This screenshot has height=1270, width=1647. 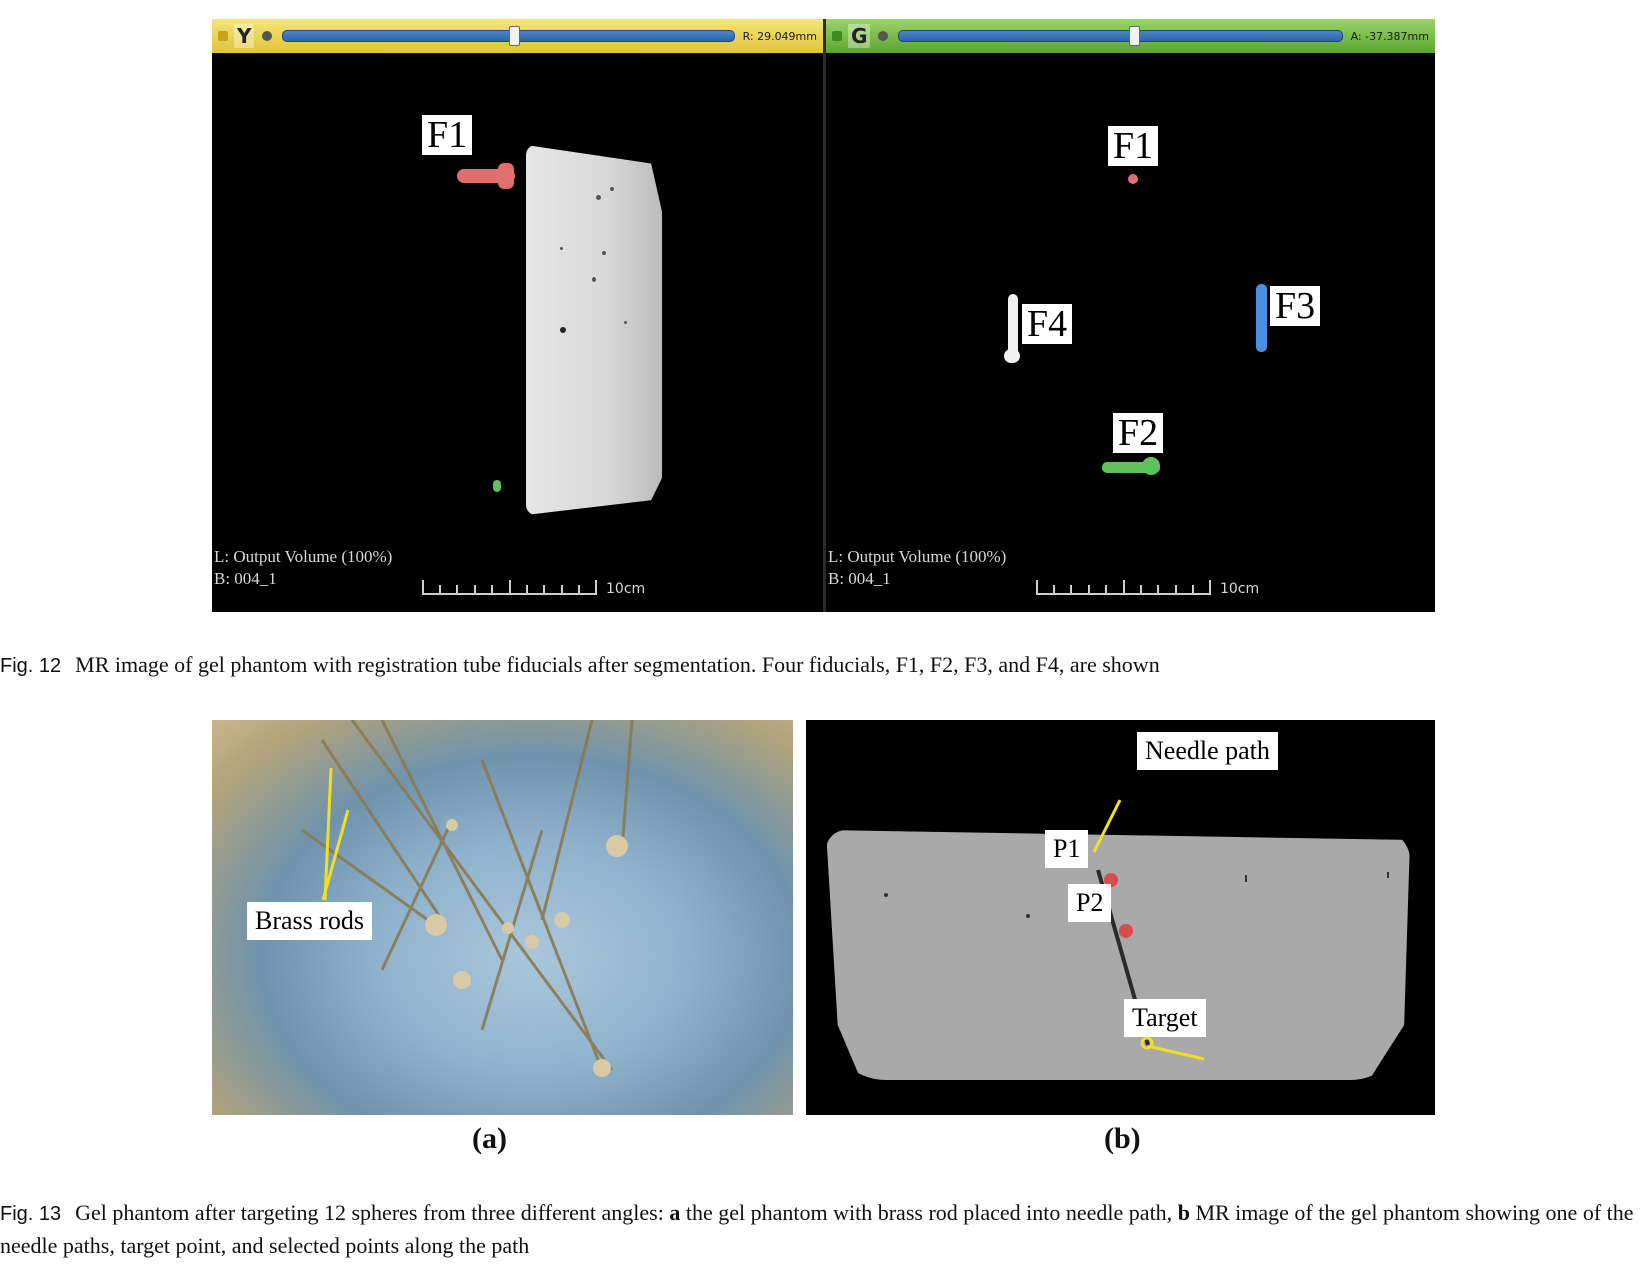 What do you see at coordinates (1090, 903) in the screenshot?
I see `p2-callout: P2` at bounding box center [1090, 903].